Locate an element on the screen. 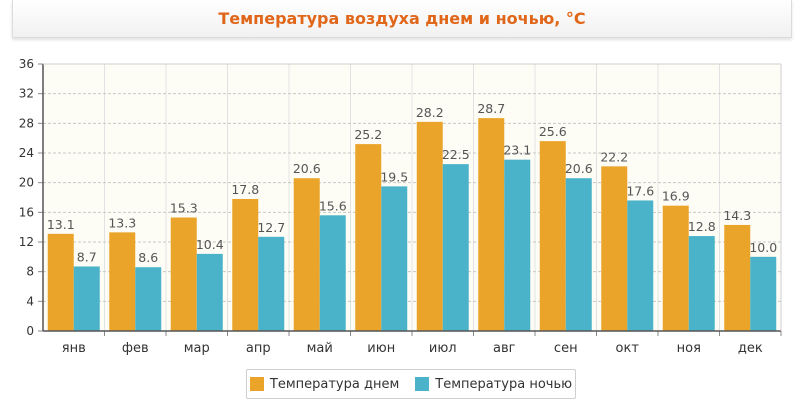  data-label-day: 13.1 is located at coordinates (61, 224).